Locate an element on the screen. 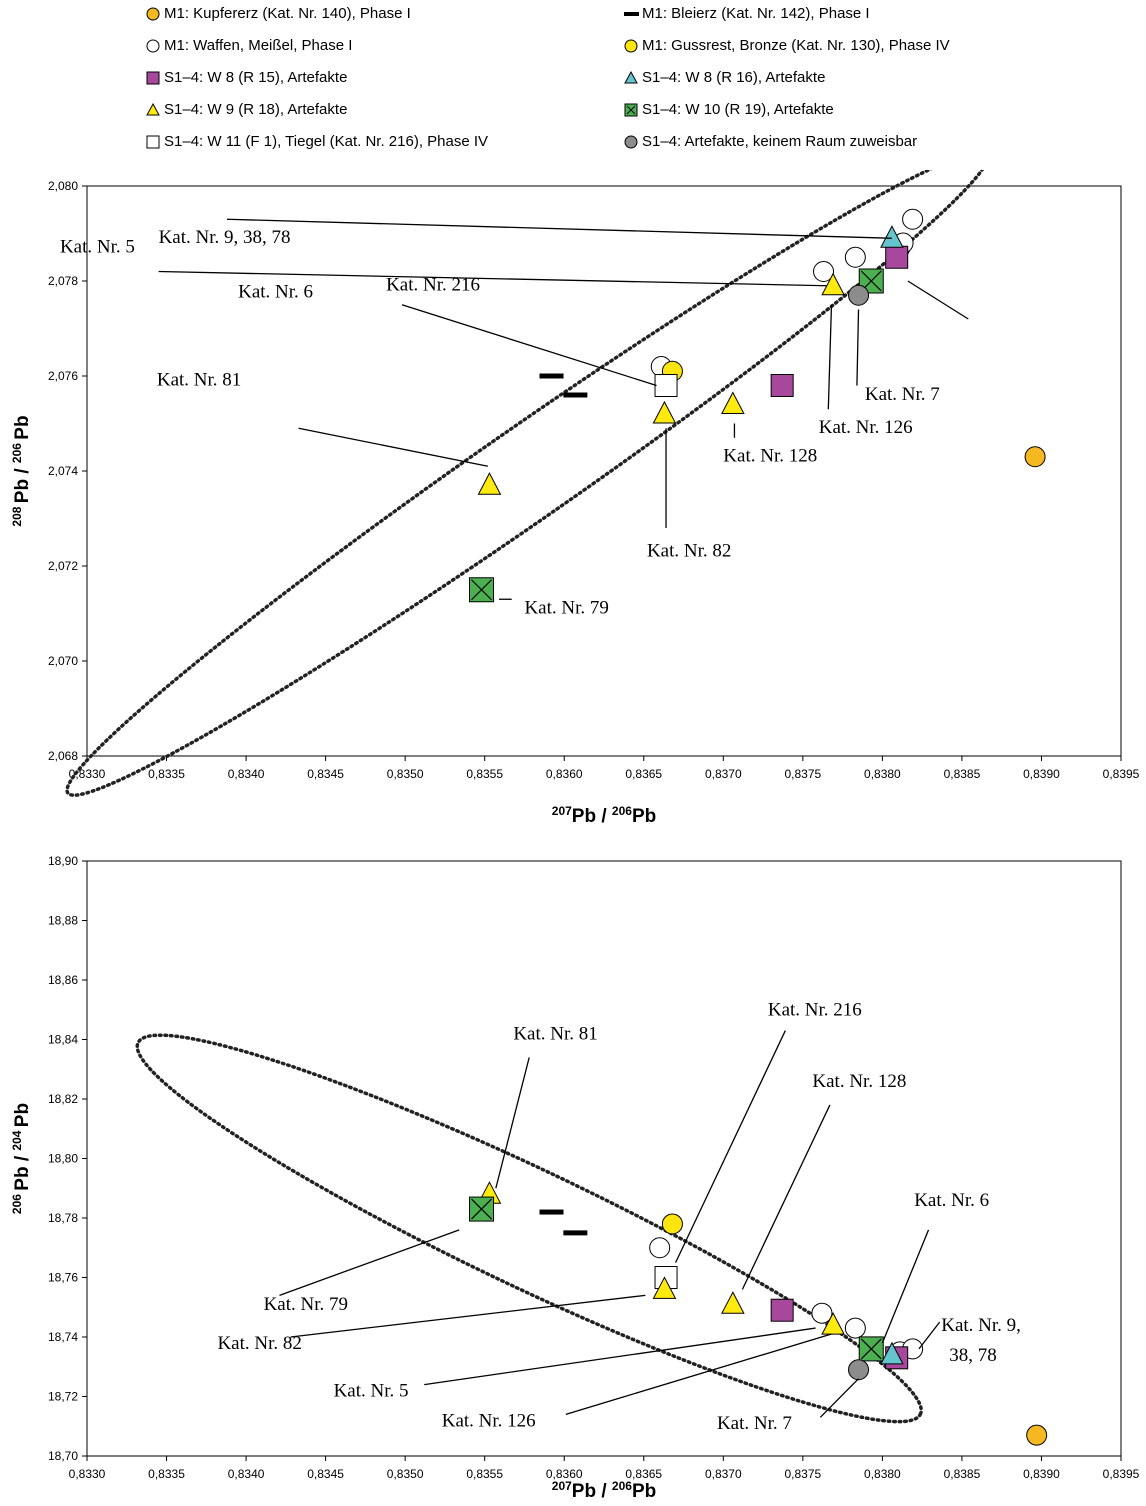  x-tick-label: 0,8395 is located at coordinates (1121, 1474).